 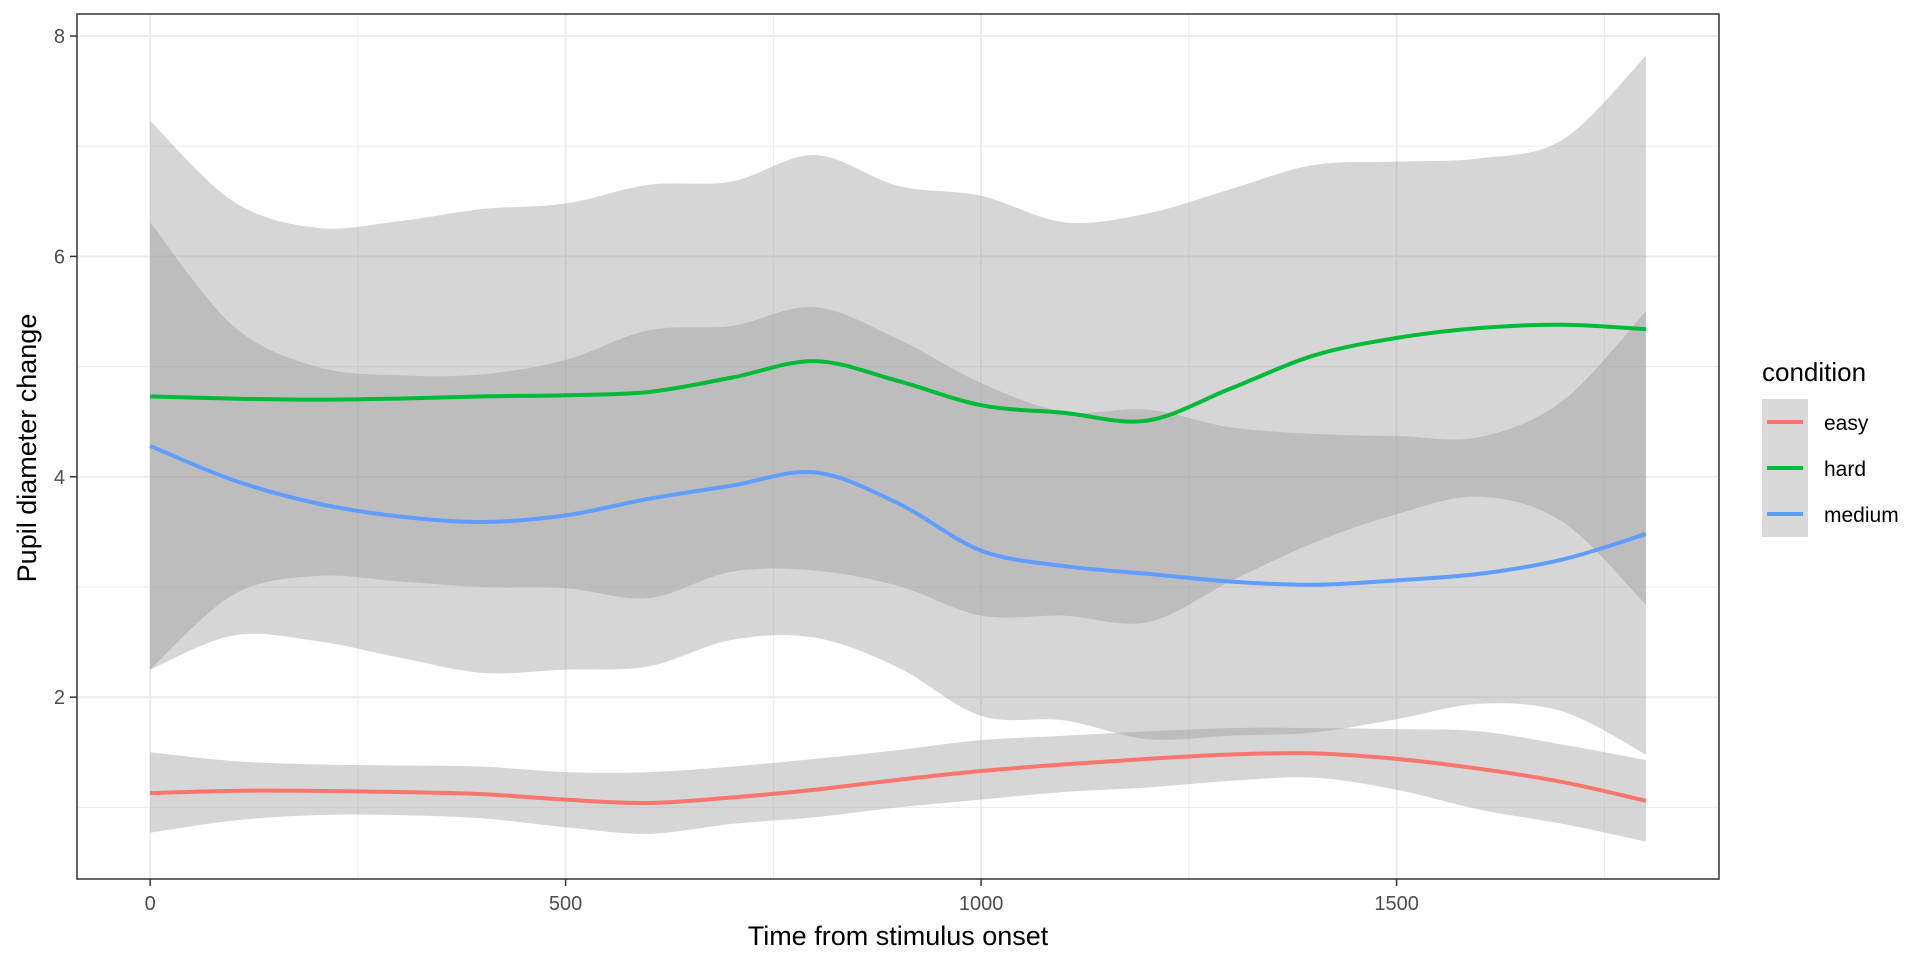 What do you see at coordinates (59, 698) in the screenshot?
I see `y-tick-label: 2` at bounding box center [59, 698].